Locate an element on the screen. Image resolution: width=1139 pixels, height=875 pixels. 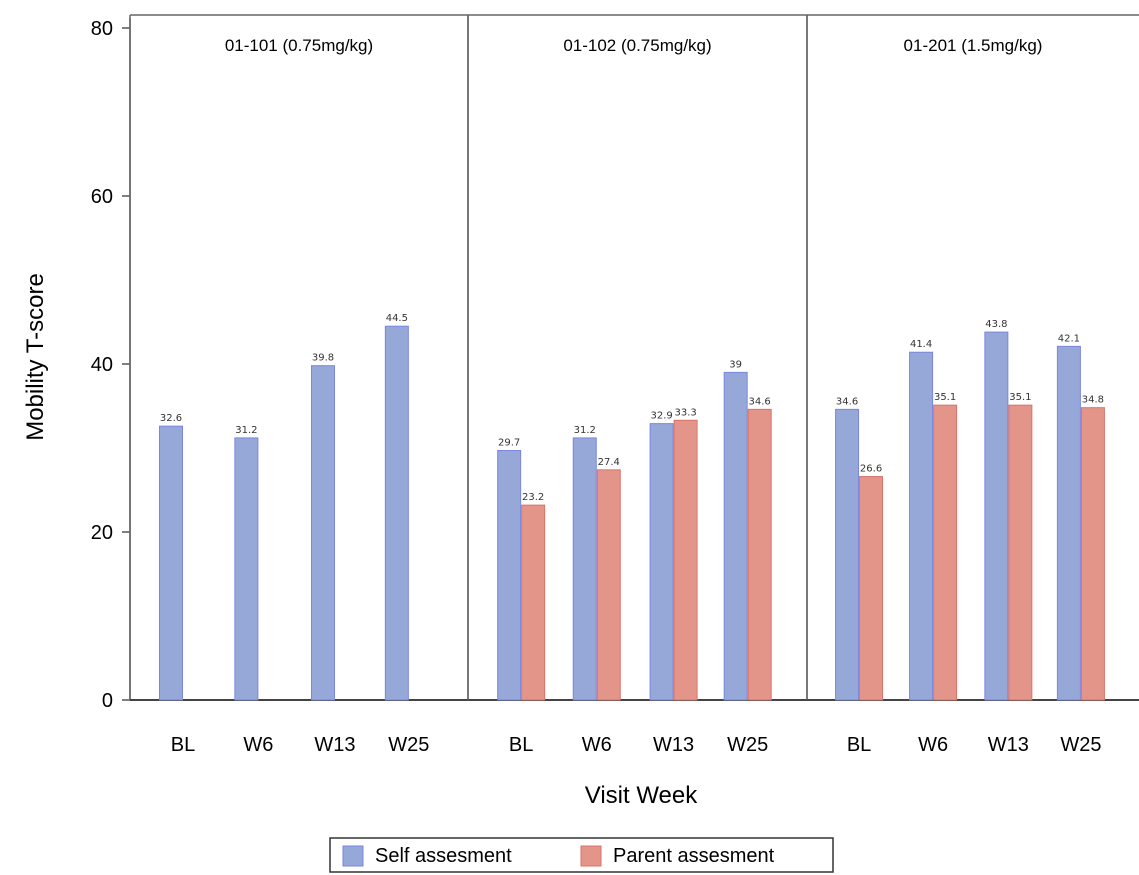
legend: Self assesment Parent assesment is located at coordinates (581, 855).